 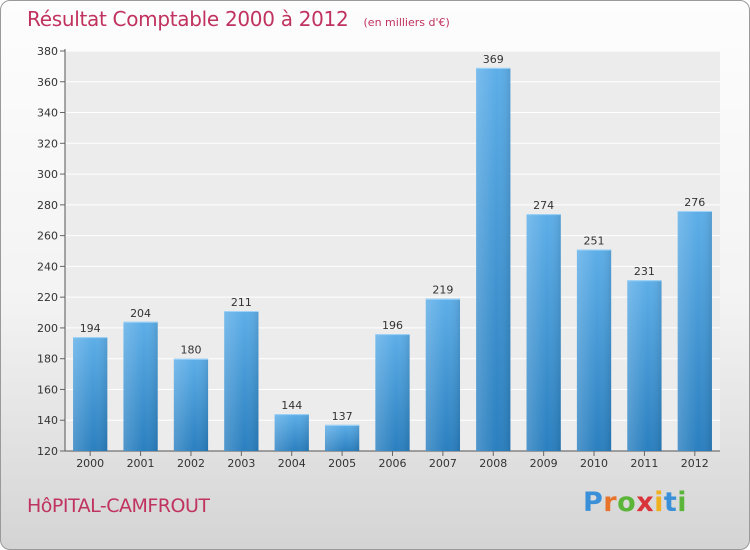 What do you see at coordinates (610, 502) in the screenshot?
I see `logo-letter: r` at bounding box center [610, 502].